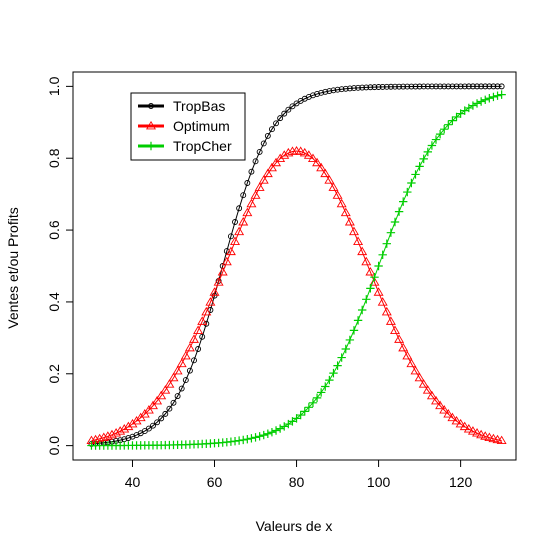 The height and width of the screenshot is (552, 553). Describe the element at coordinates (133, 482) in the screenshot. I see `x-tick-label: 40` at that location.